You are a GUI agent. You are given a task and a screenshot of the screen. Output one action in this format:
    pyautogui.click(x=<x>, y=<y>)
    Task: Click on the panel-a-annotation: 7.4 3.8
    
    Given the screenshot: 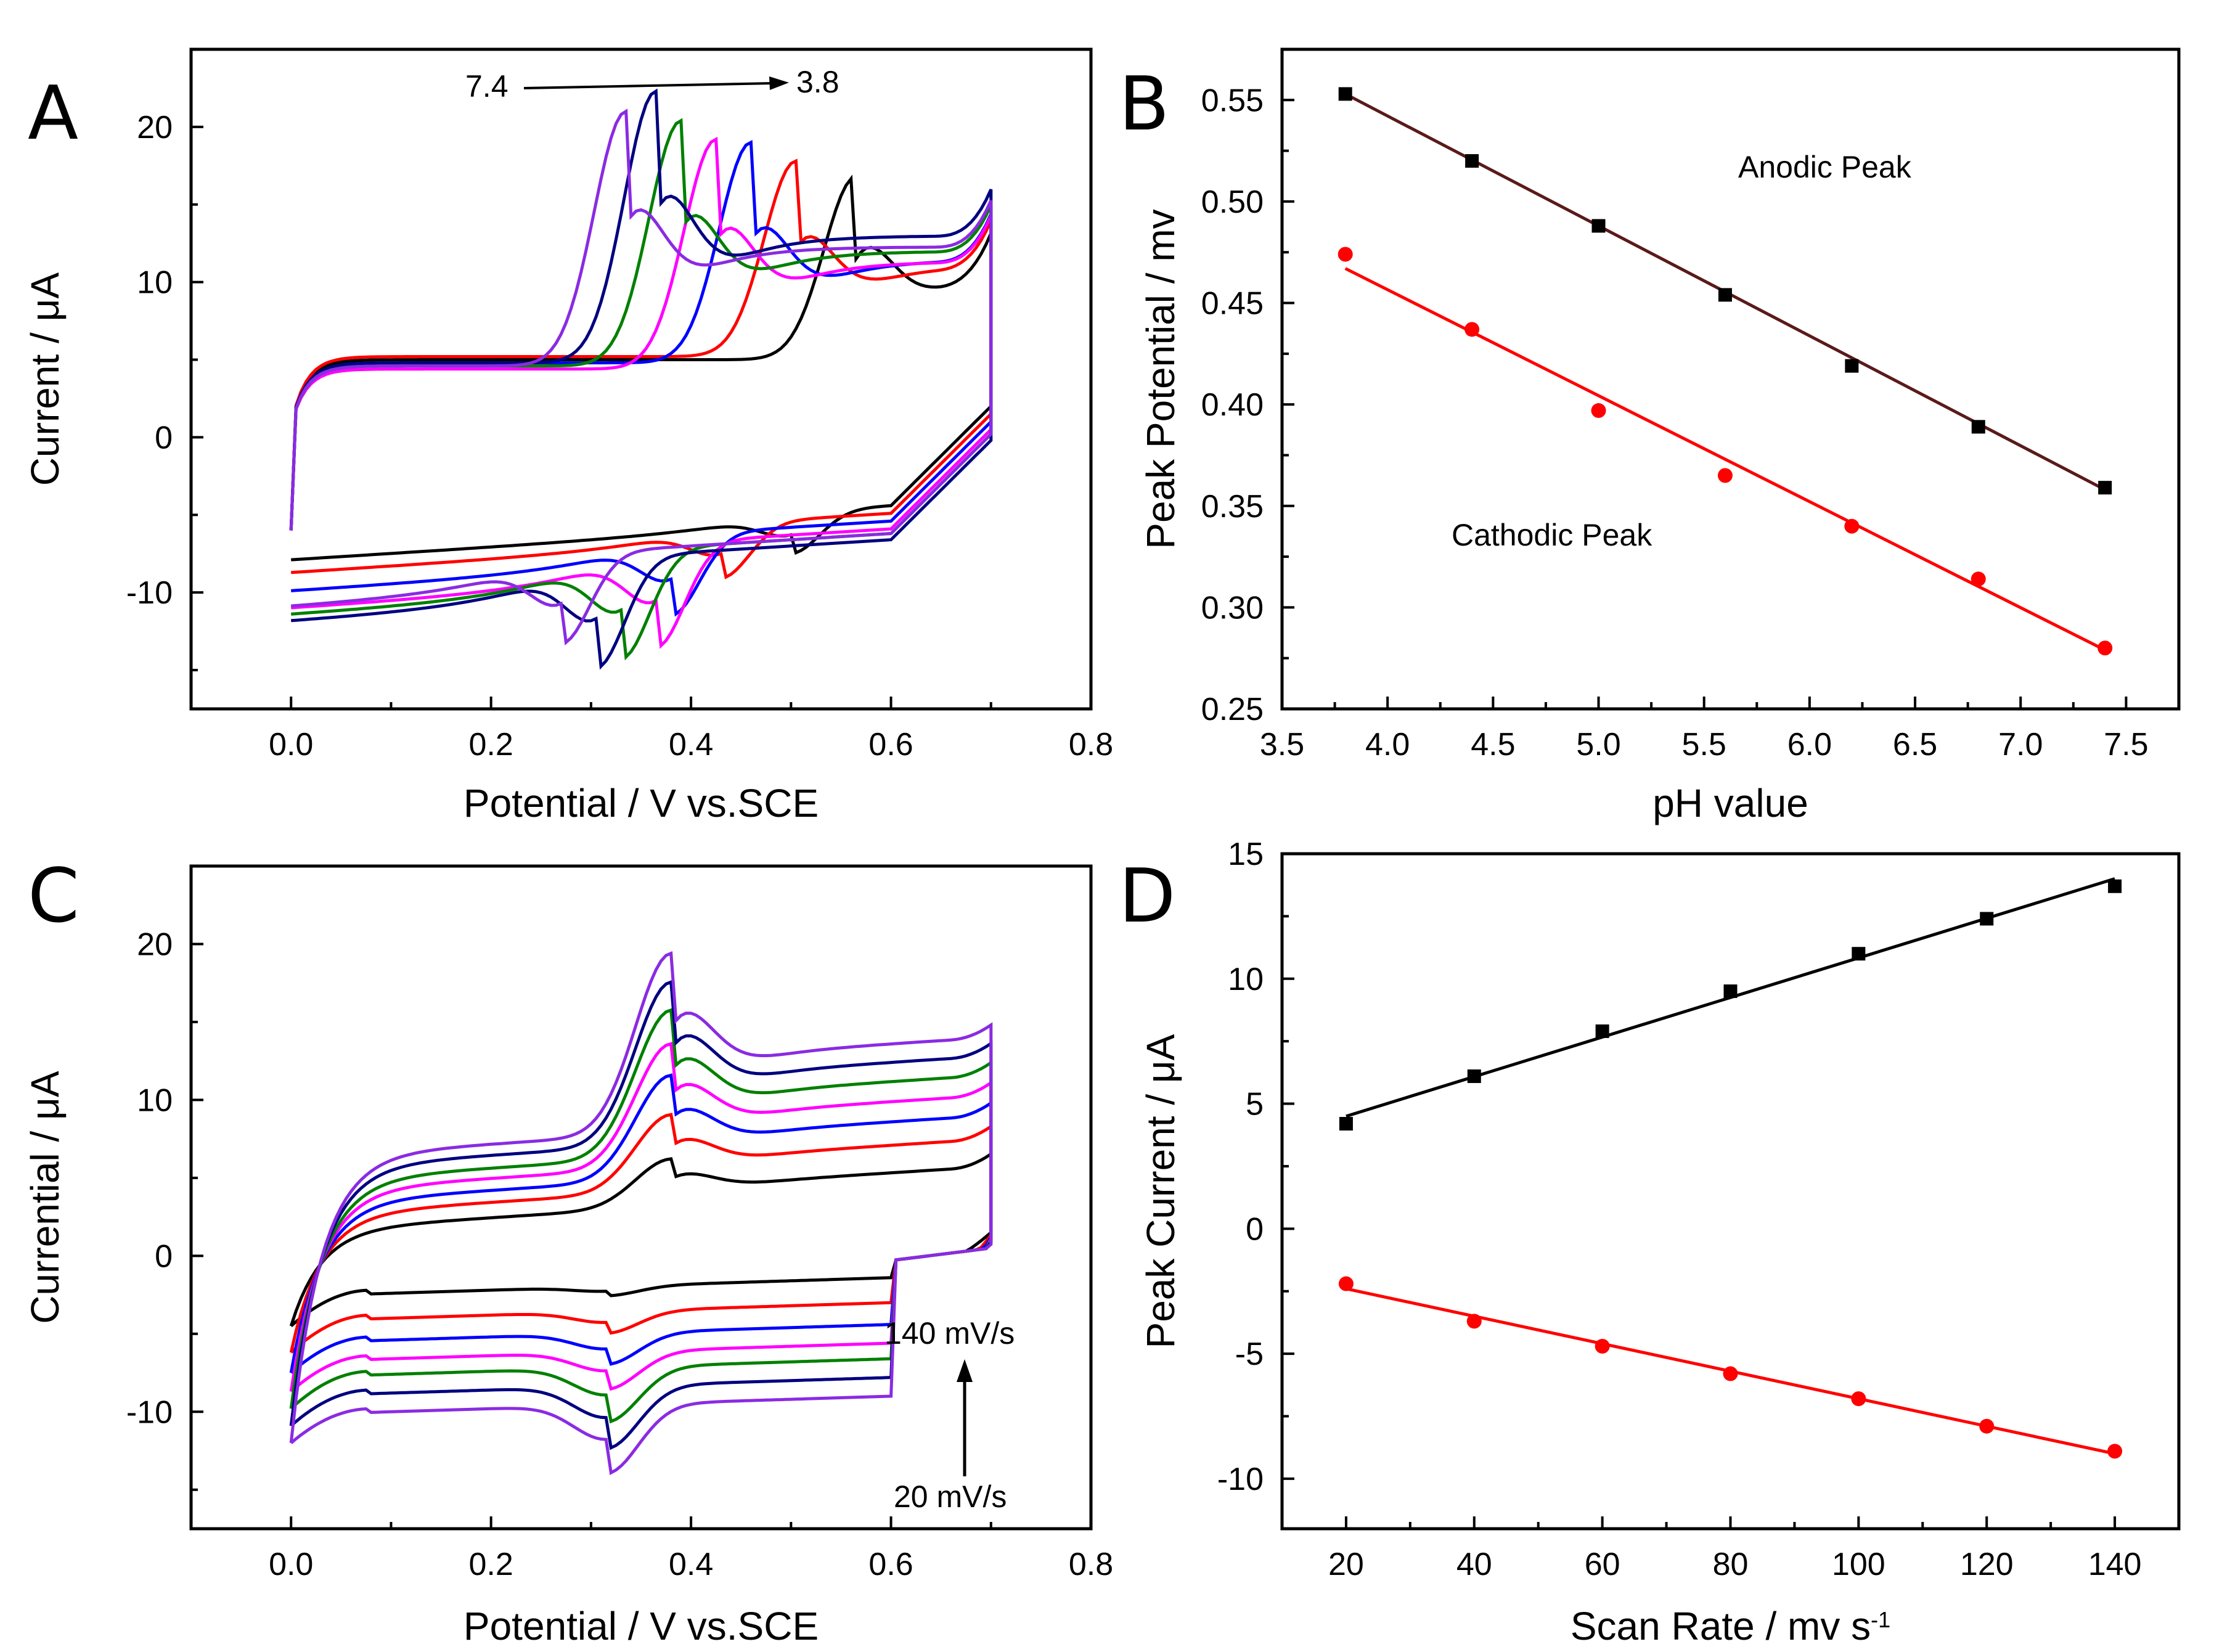 What is the action you would take?
    pyautogui.click(x=652, y=84)
    